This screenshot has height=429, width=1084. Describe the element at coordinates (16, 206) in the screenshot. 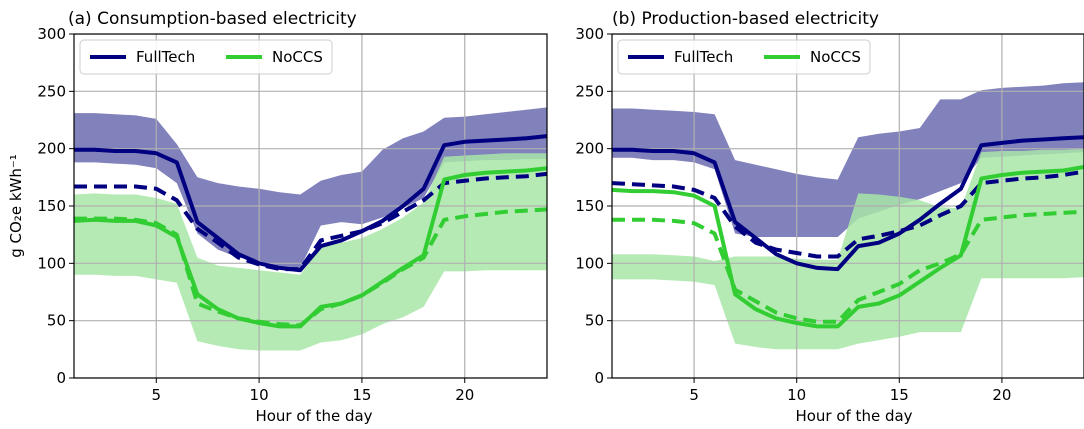

I see `y-axis-title: g CO₂e kWh⁻¹` at that location.